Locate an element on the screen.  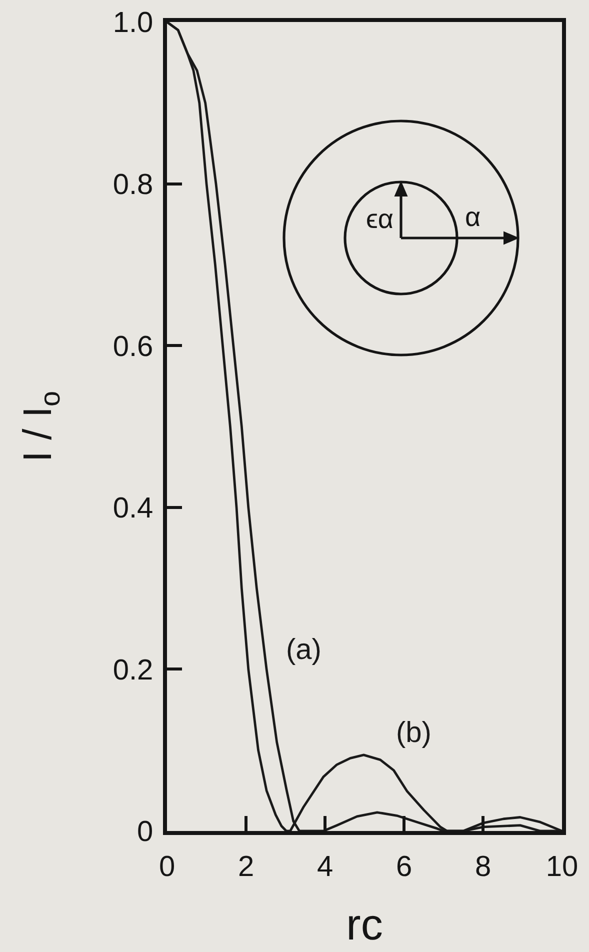
x-axis-title: rc is located at coordinates (364, 925).